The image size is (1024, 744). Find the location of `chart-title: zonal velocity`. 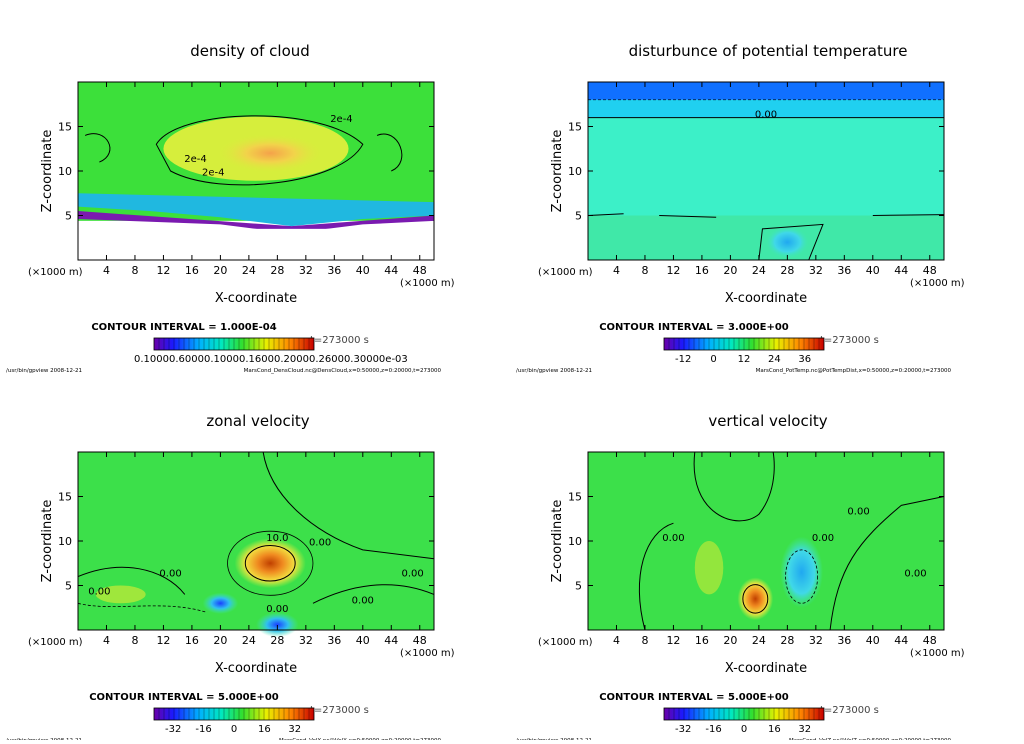

chart-title: zonal velocity is located at coordinates (257, 421).